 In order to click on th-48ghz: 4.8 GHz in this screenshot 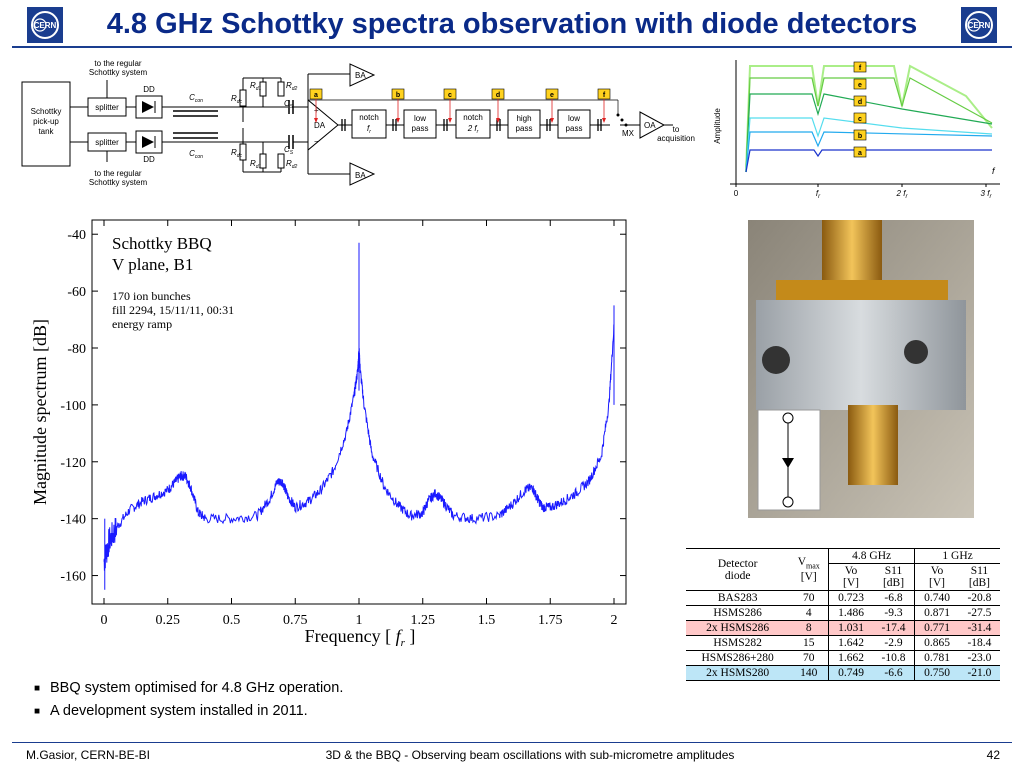, I will do `click(871, 556)`.